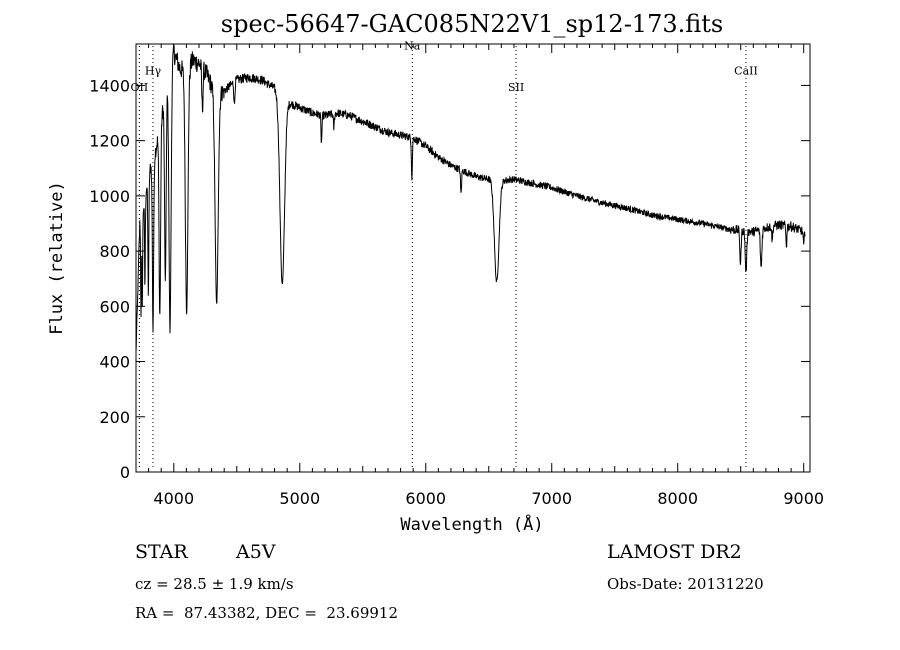 This screenshot has width=900, height=650. Describe the element at coordinates (114, 417) in the screenshot. I see `y-tick-label: 200` at that location.